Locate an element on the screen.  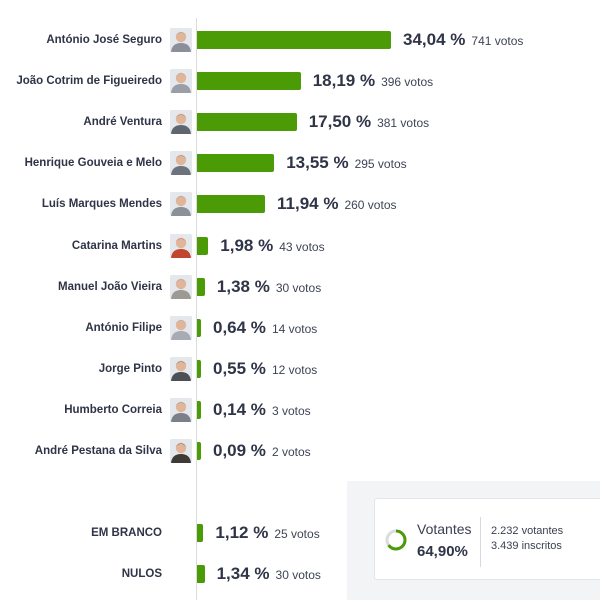
candidate-votes: 381 votos is located at coordinates (403, 123).